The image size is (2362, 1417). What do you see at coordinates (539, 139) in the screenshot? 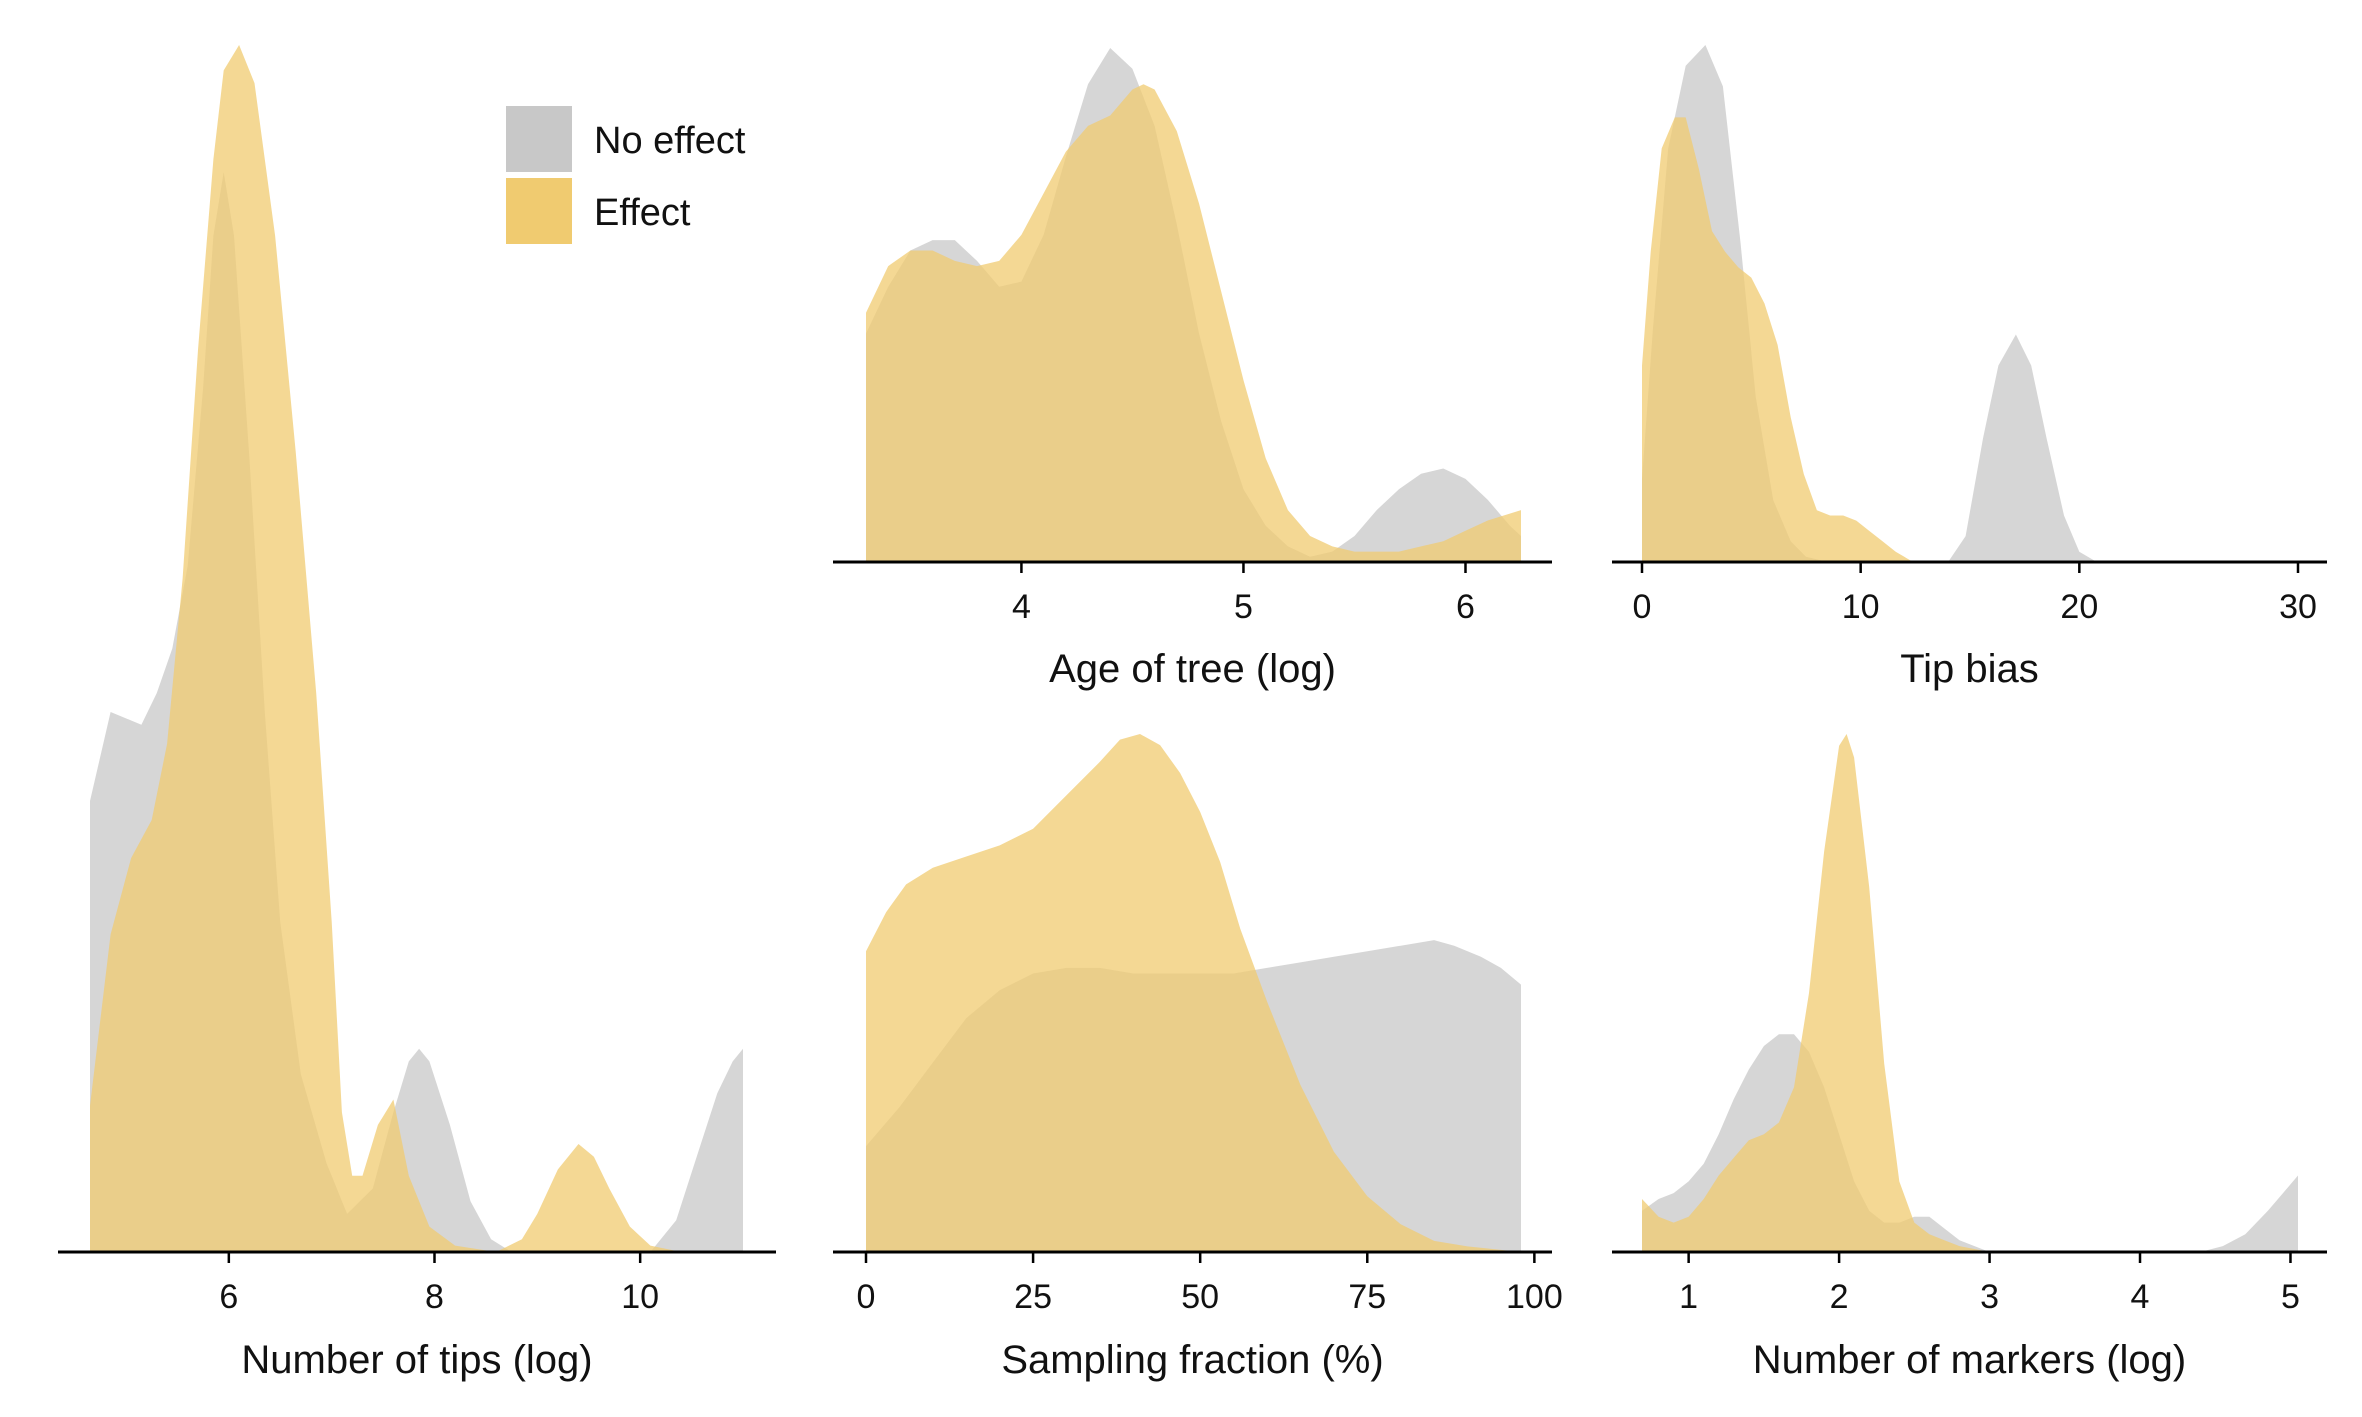
I see `legend-swatch-no-effect` at bounding box center [539, 139].